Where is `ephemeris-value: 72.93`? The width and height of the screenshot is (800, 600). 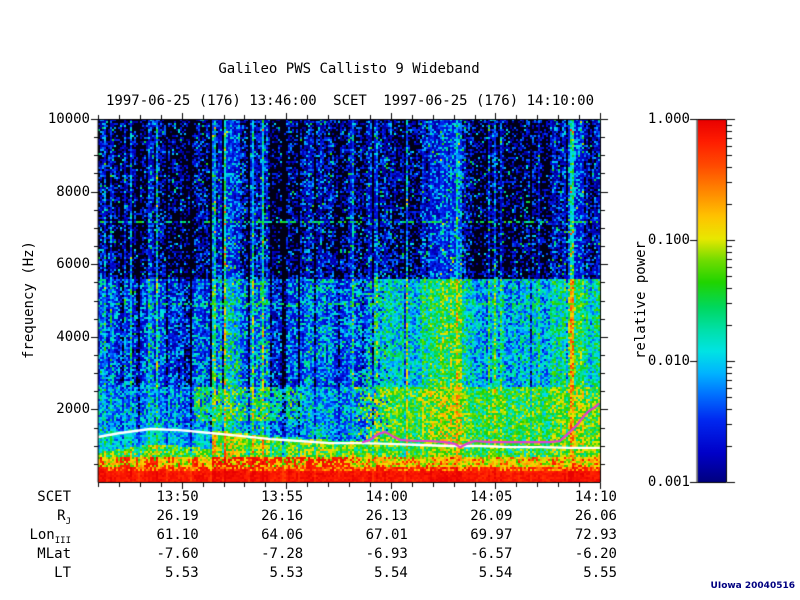
ephemeris-value: 72.93 is located at coordinates (595, 535).